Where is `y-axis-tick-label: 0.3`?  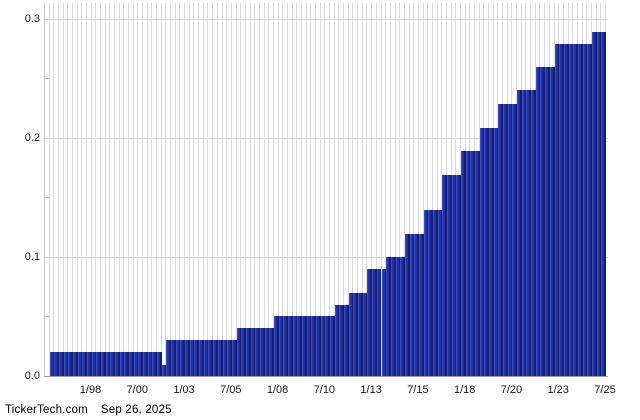
y-axis-tick-label: 0.3 is located at coordinates (32, 18).